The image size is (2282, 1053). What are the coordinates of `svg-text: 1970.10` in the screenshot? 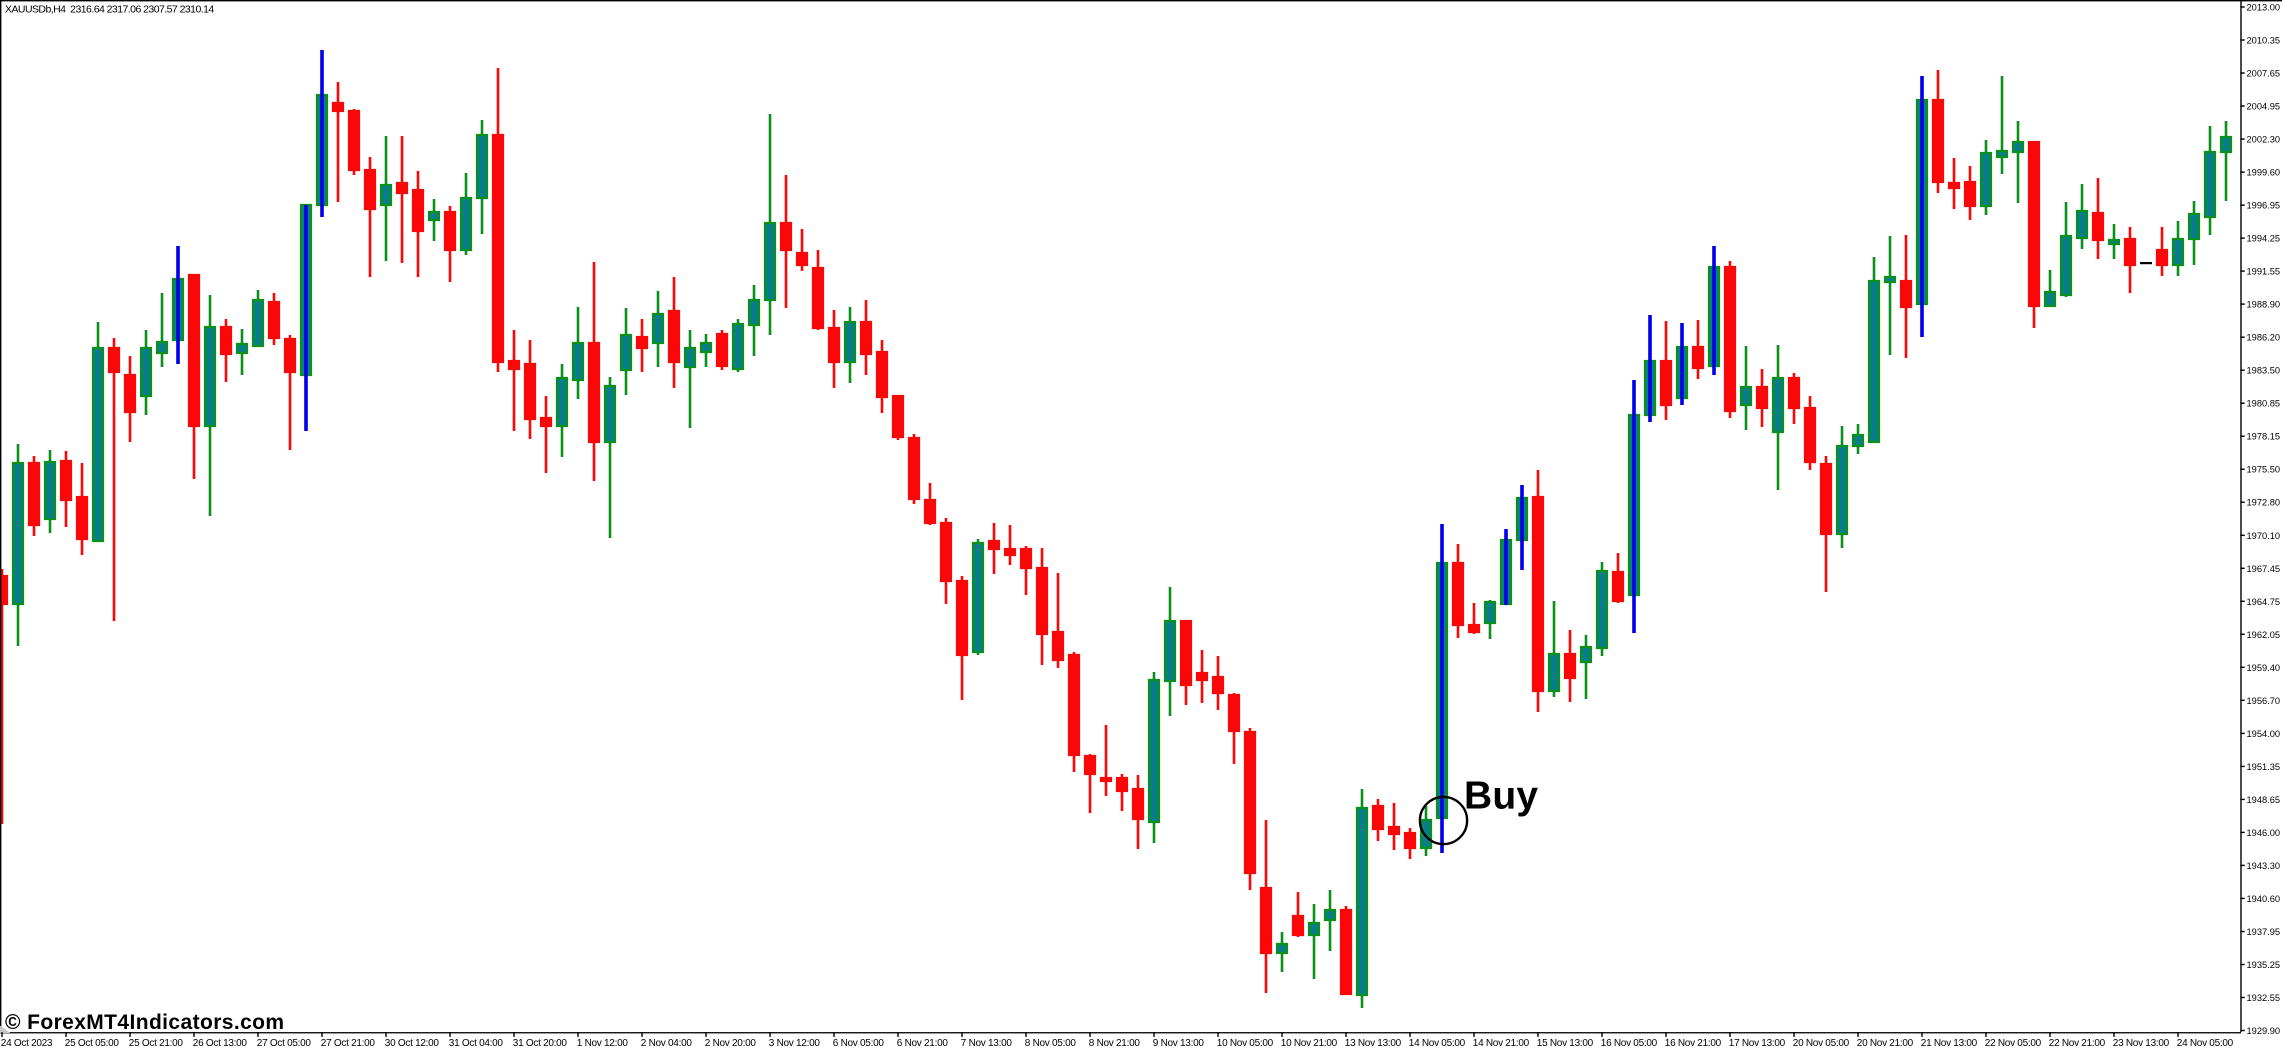 It's located at (2264, 536).